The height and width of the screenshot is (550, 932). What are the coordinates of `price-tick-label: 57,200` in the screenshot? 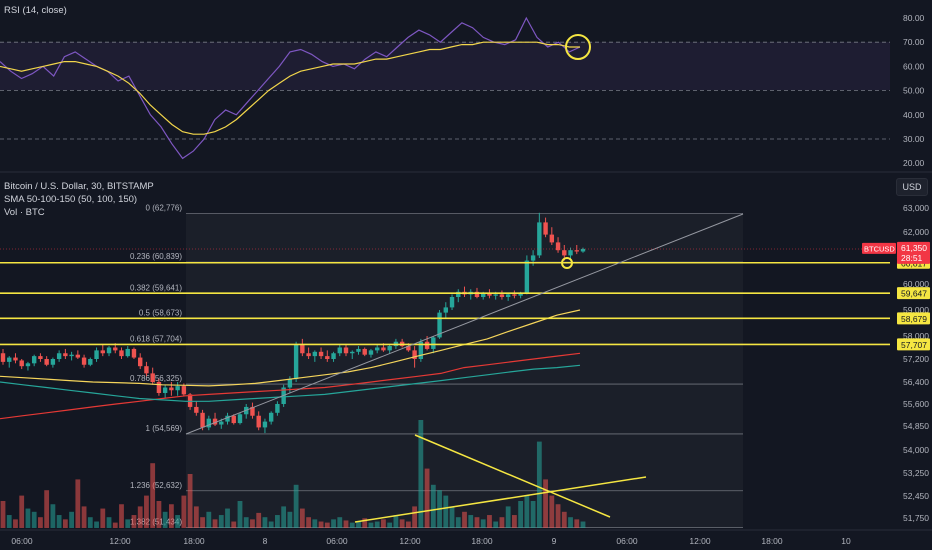 It's located at (916, 359).